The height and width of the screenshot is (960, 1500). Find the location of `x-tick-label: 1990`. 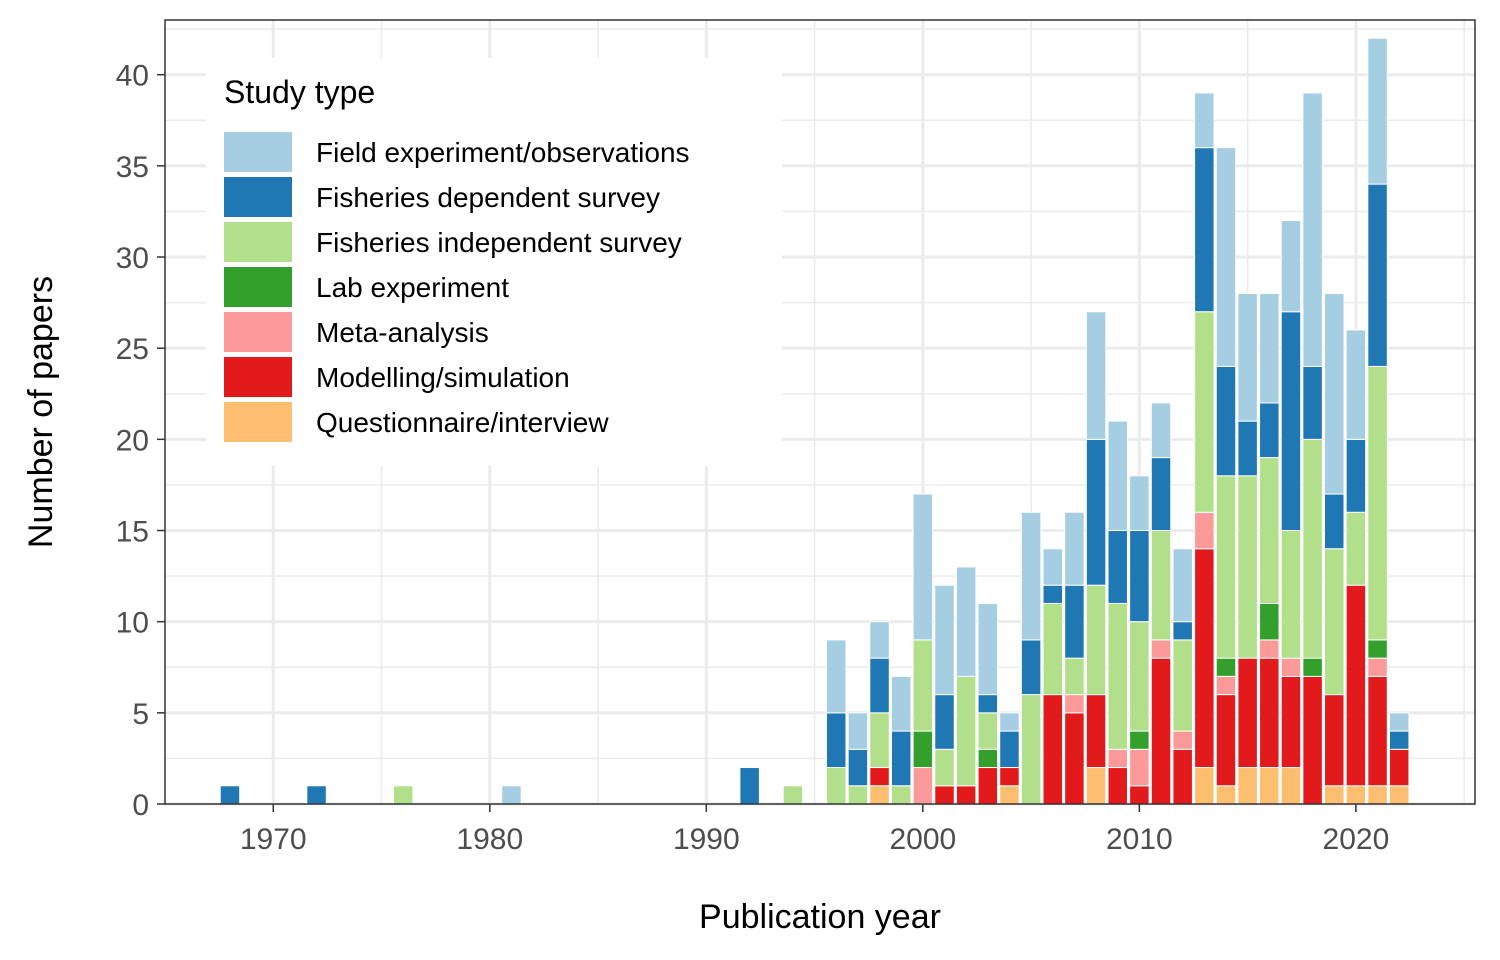

x-tick-label: 1990 is located at coordinates (706, 839).